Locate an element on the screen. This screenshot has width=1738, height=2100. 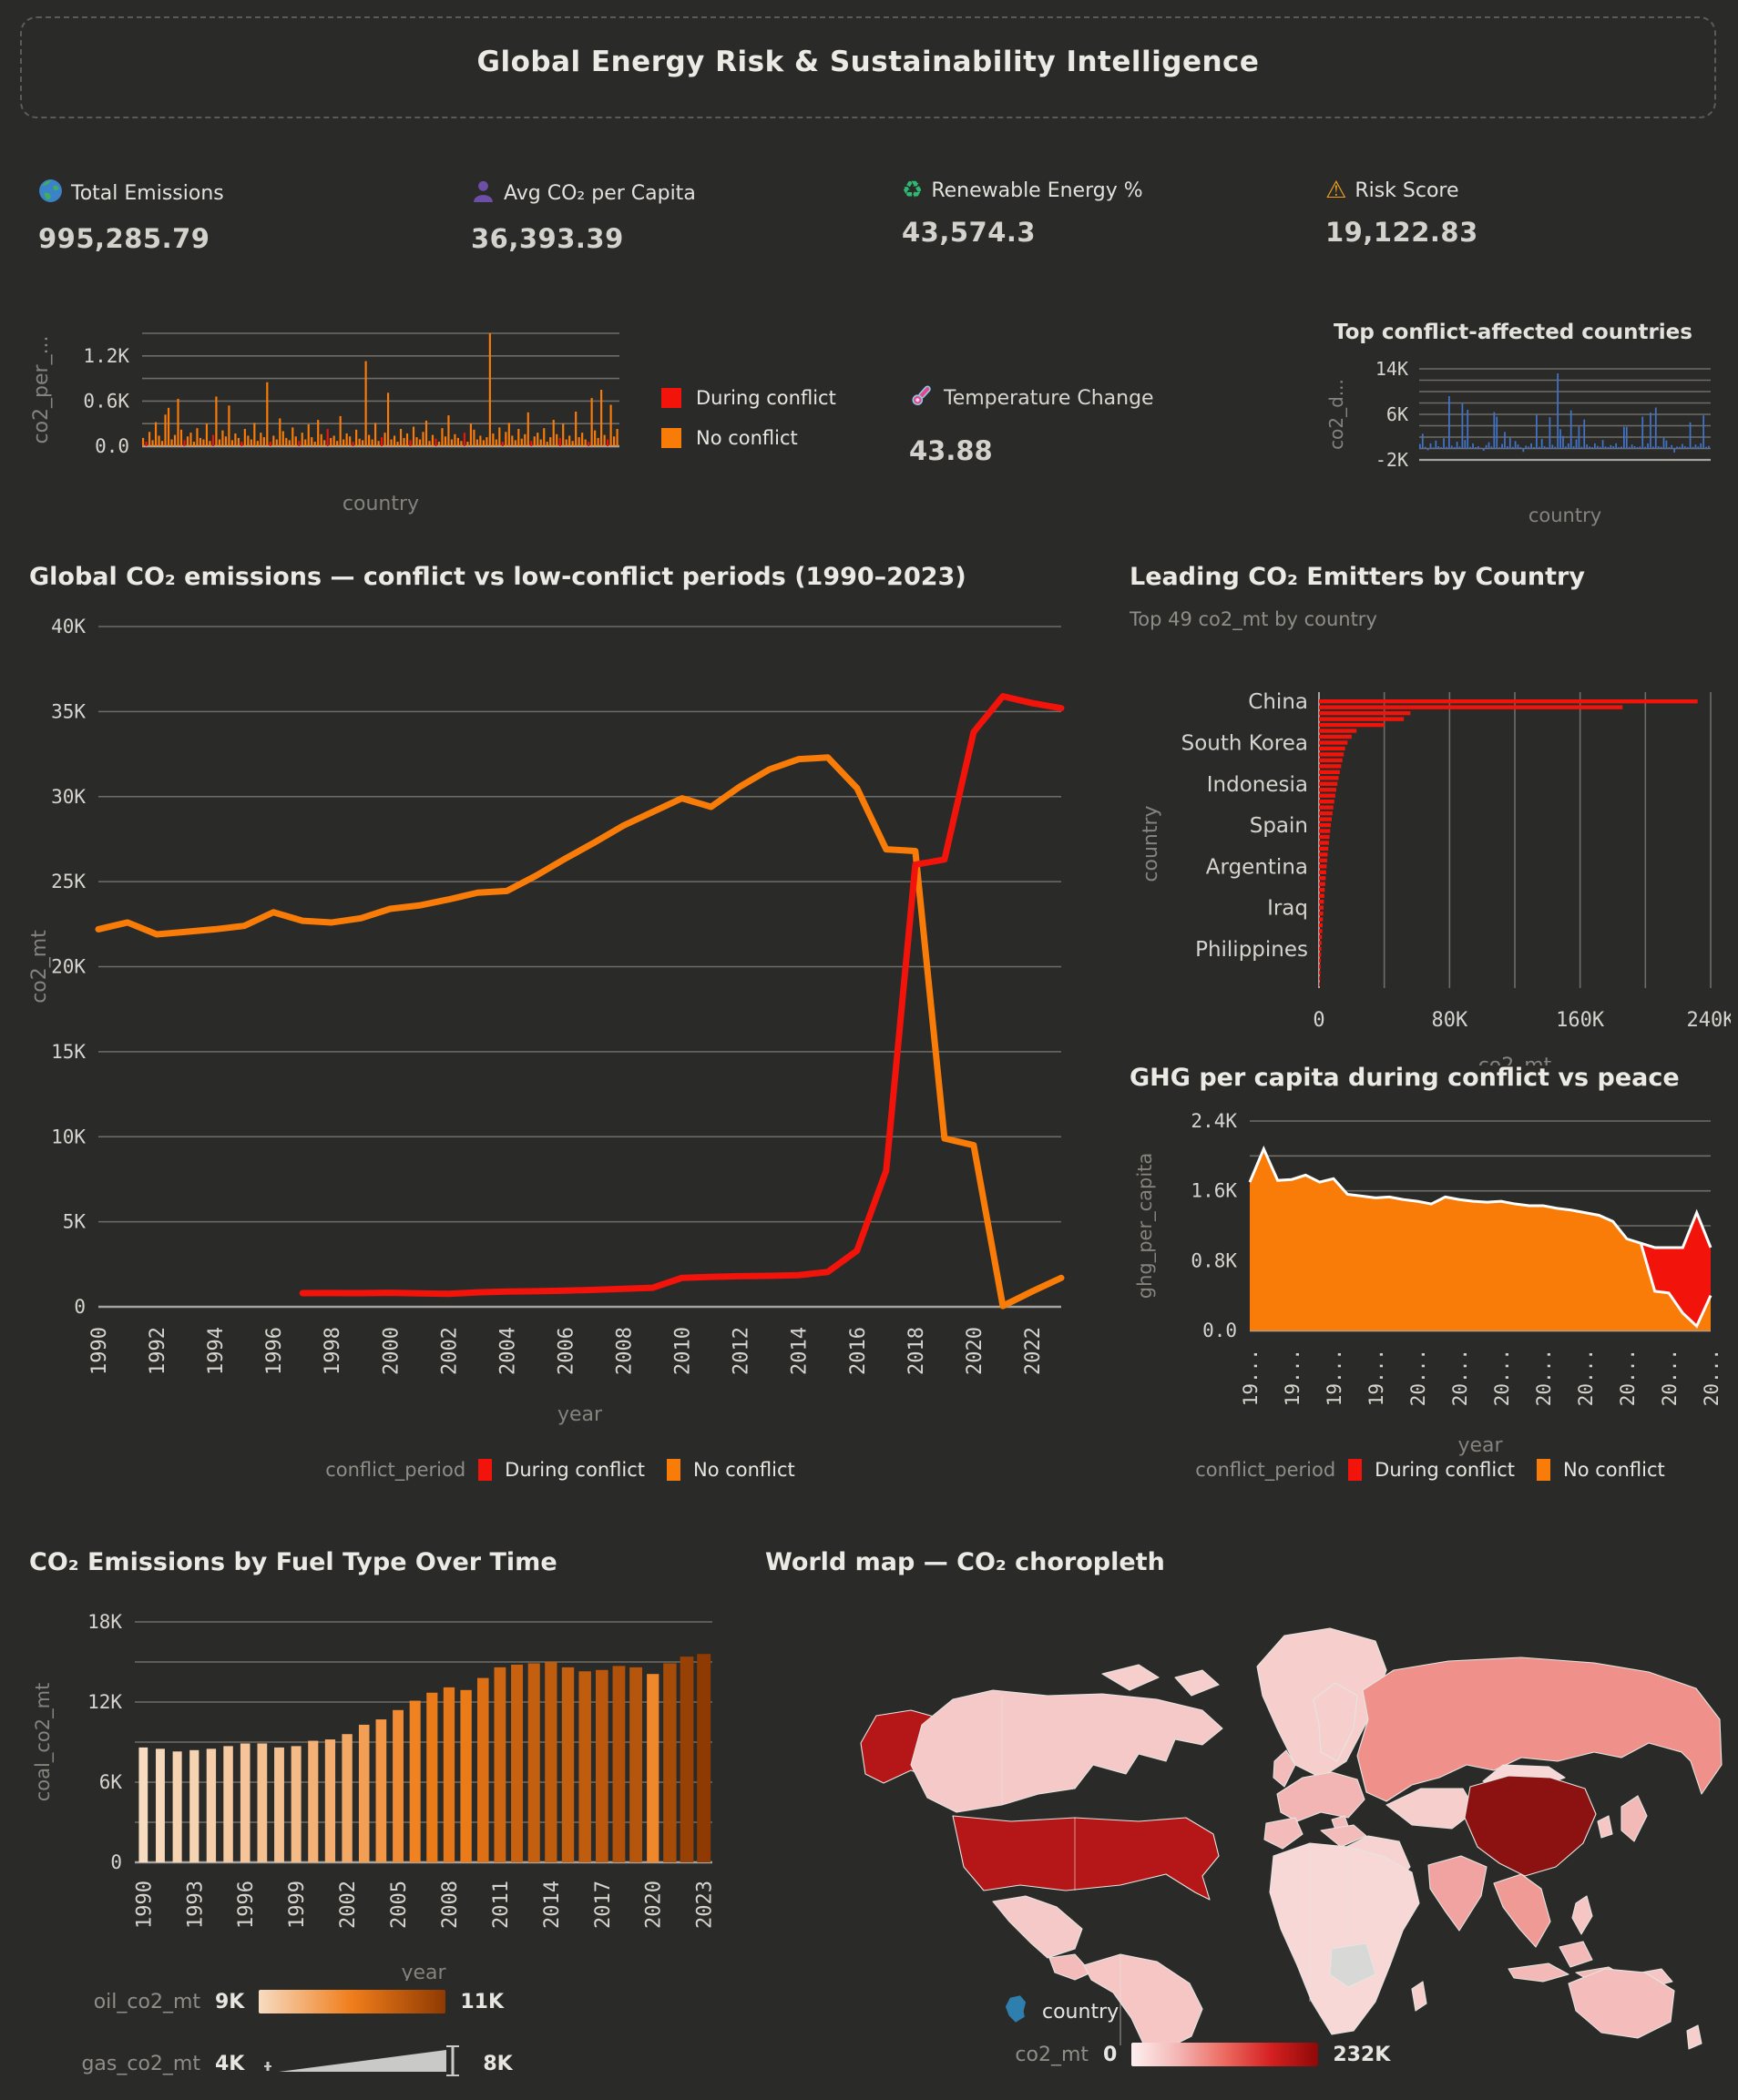
kpi-value: 995,285.79 is located at coordinates (124, 238).